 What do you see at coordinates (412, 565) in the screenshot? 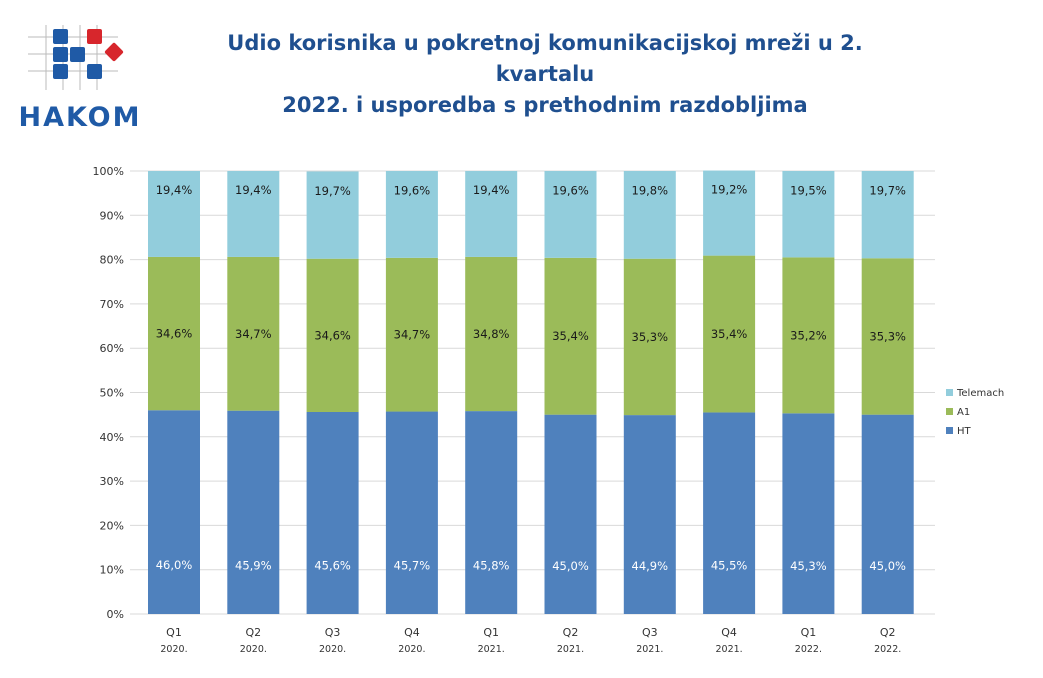
I see `data-label: 45,7%` at bounding box center [412, 565].